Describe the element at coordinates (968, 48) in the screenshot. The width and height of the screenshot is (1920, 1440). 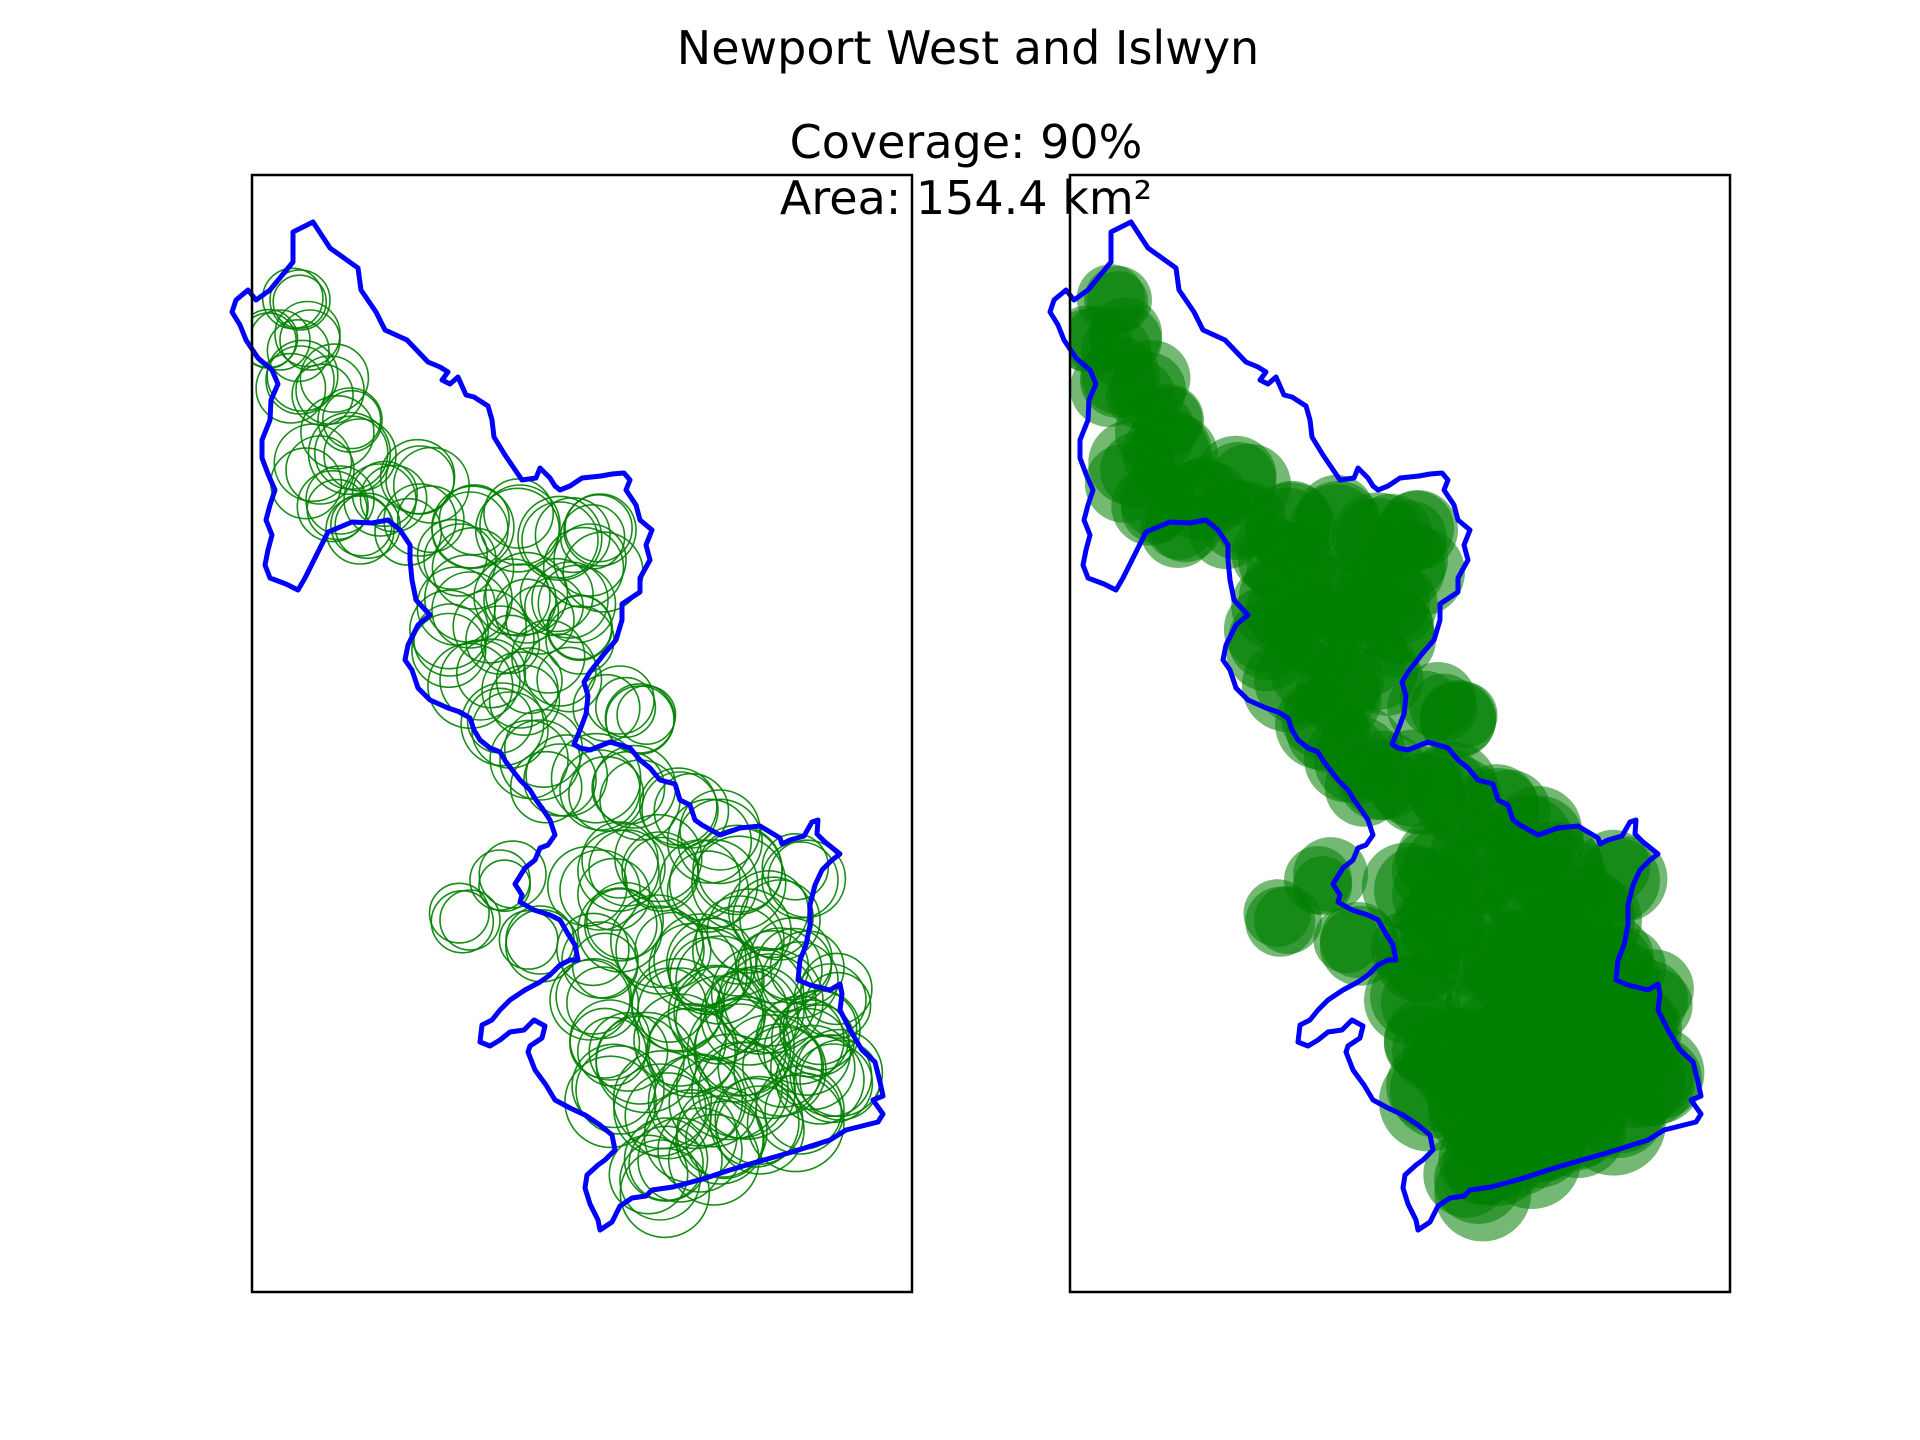
I see `figure-title: Newport West and Islwyn` at that location.